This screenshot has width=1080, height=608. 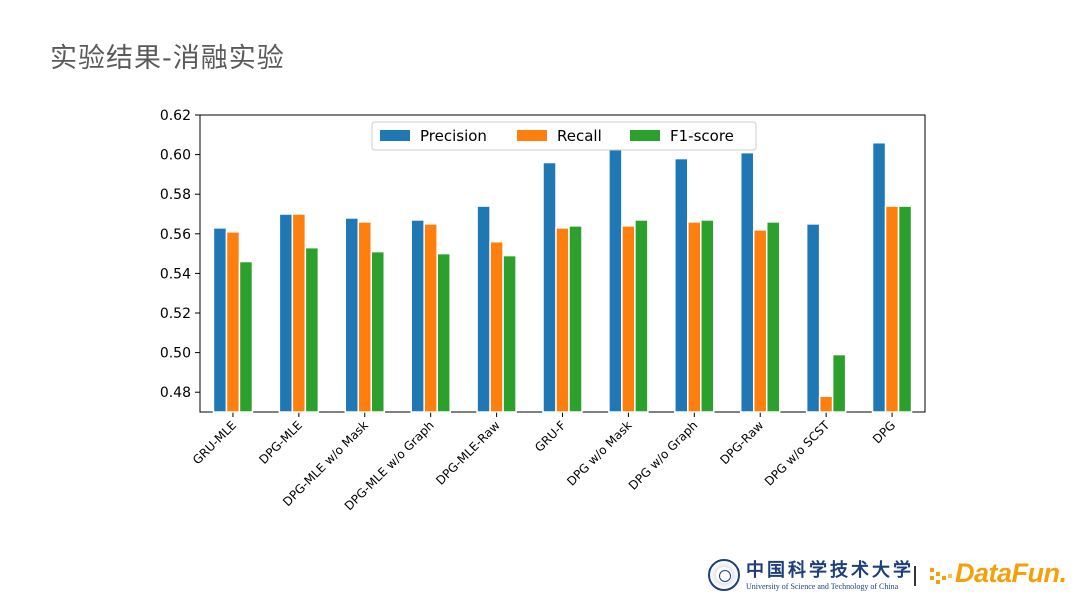 What do you see at coordinates (797, 453) in the screenshot?
I see `x-tick-label: DPG w/o SCST` at bounding box center [797, 453].